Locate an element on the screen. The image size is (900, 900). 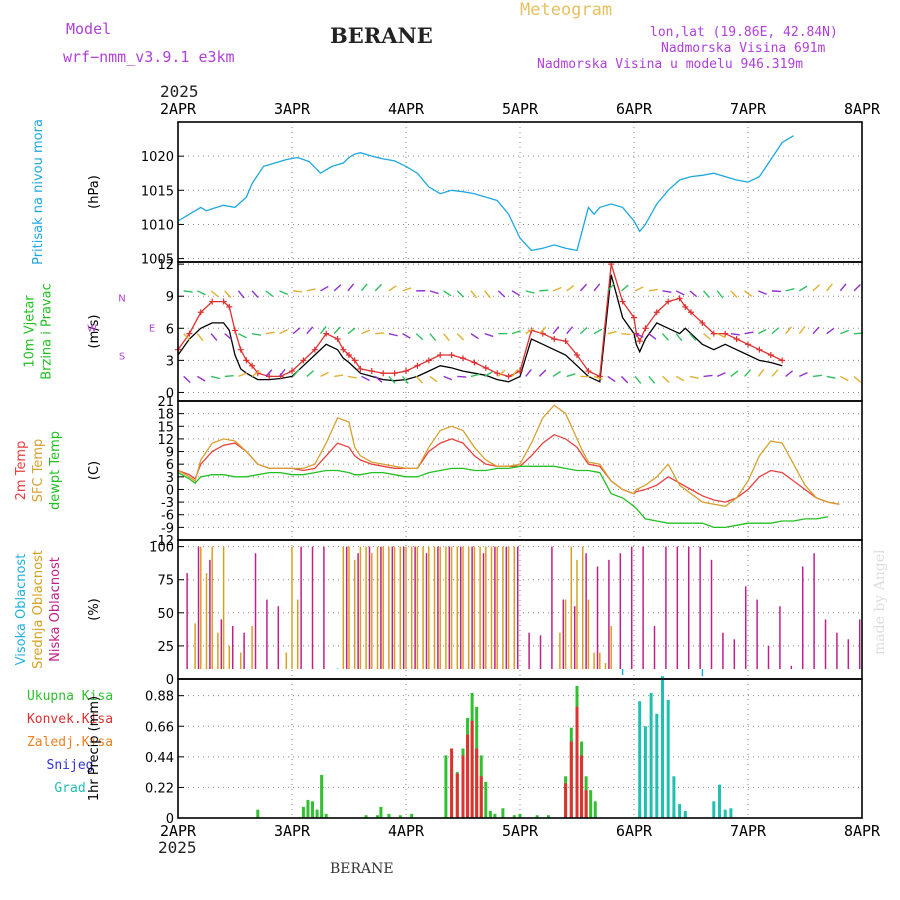
pressure-ytick-label: 1015 is located at coordinates (157, 191).